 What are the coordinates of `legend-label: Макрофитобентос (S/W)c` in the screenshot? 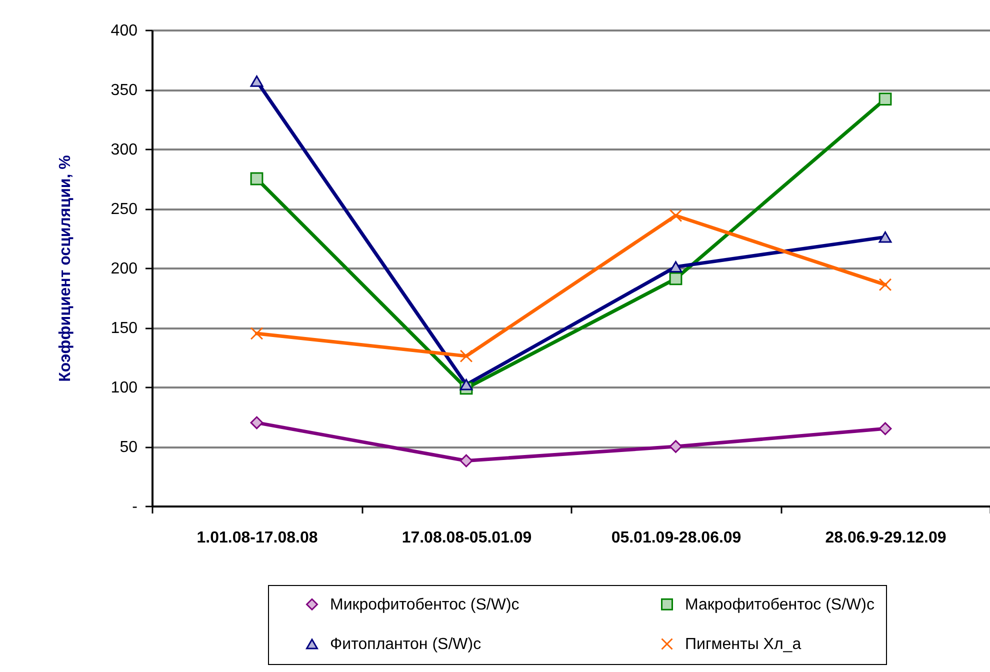 It's located at (779, 605).